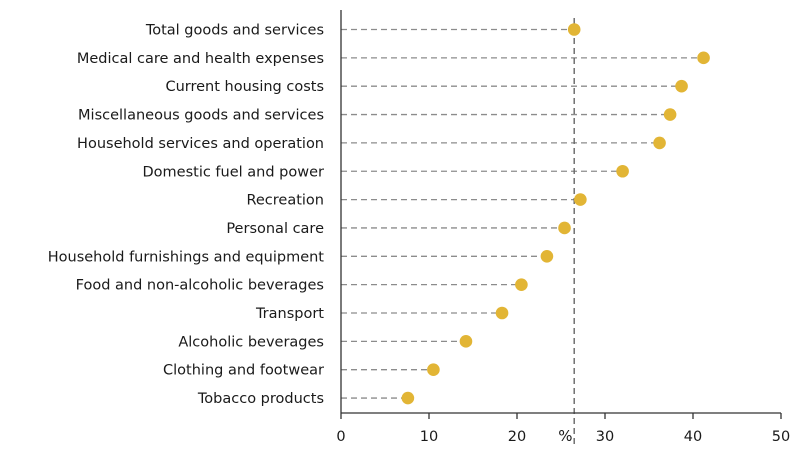  What do you see at coordinates (251, 342) in the screenshot?
I see `category-label: Alcoholic beverages` at bounding box center [251, 342].